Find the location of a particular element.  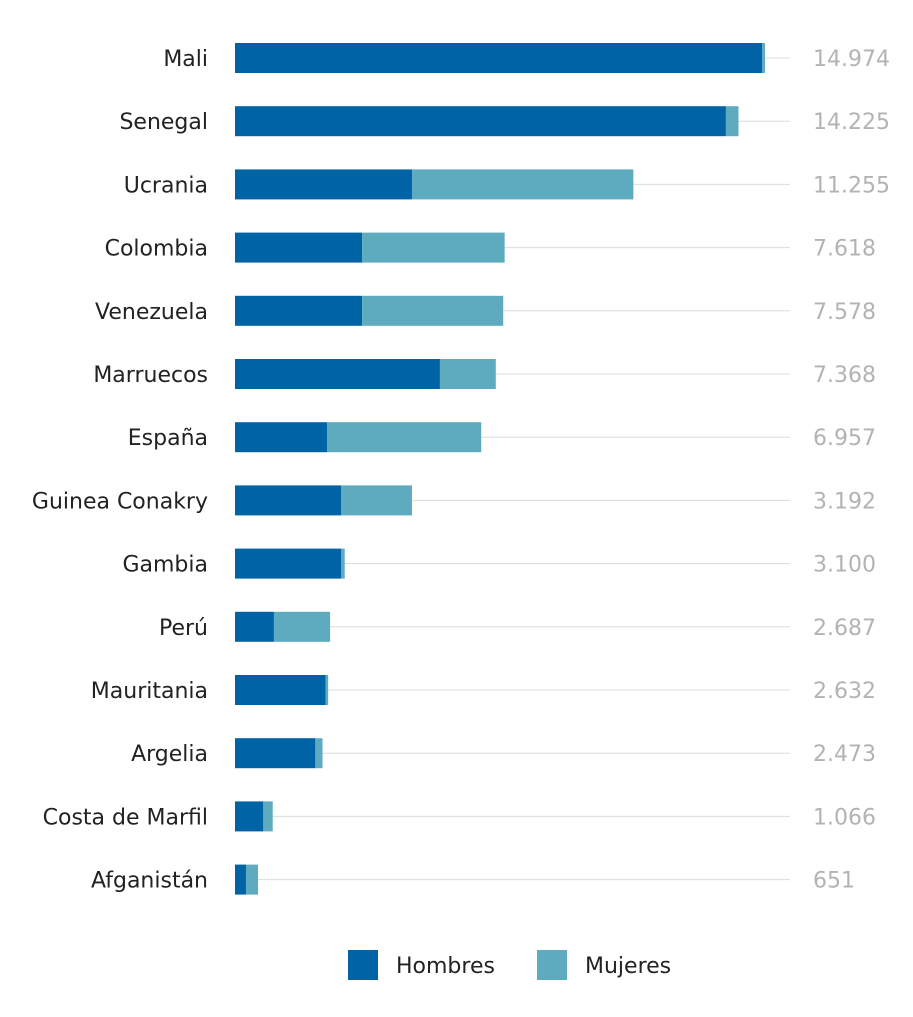

legend-label: Mujeres is located at coordinates (628, 966).